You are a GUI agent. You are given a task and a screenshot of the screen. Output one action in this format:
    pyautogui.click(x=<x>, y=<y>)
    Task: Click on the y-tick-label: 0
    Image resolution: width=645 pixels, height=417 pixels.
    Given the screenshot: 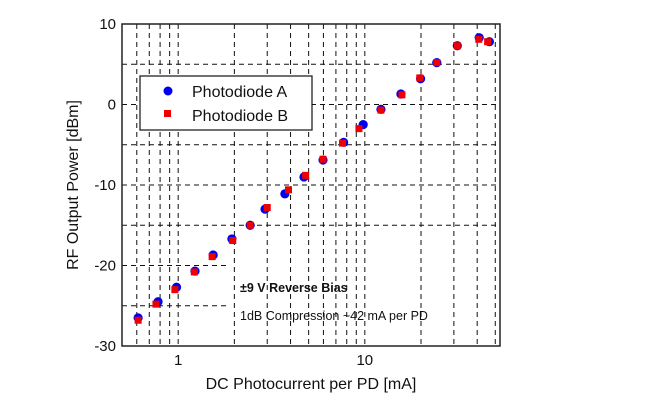 What is the action you would take?
    pyautogui.click(x=112, y=105)
    